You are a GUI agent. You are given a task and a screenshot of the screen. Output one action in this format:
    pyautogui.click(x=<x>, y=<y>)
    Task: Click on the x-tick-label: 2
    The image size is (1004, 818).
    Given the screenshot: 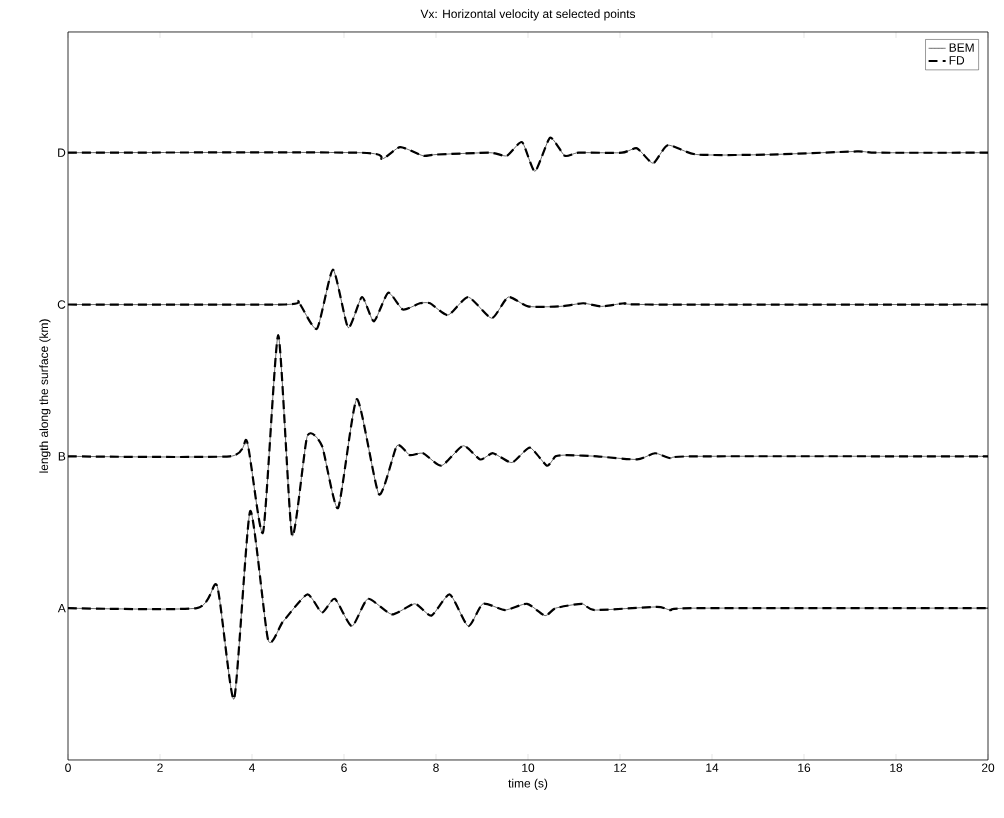 What is the action you would take?
    pyautogui.click(x=160, y=767)
    